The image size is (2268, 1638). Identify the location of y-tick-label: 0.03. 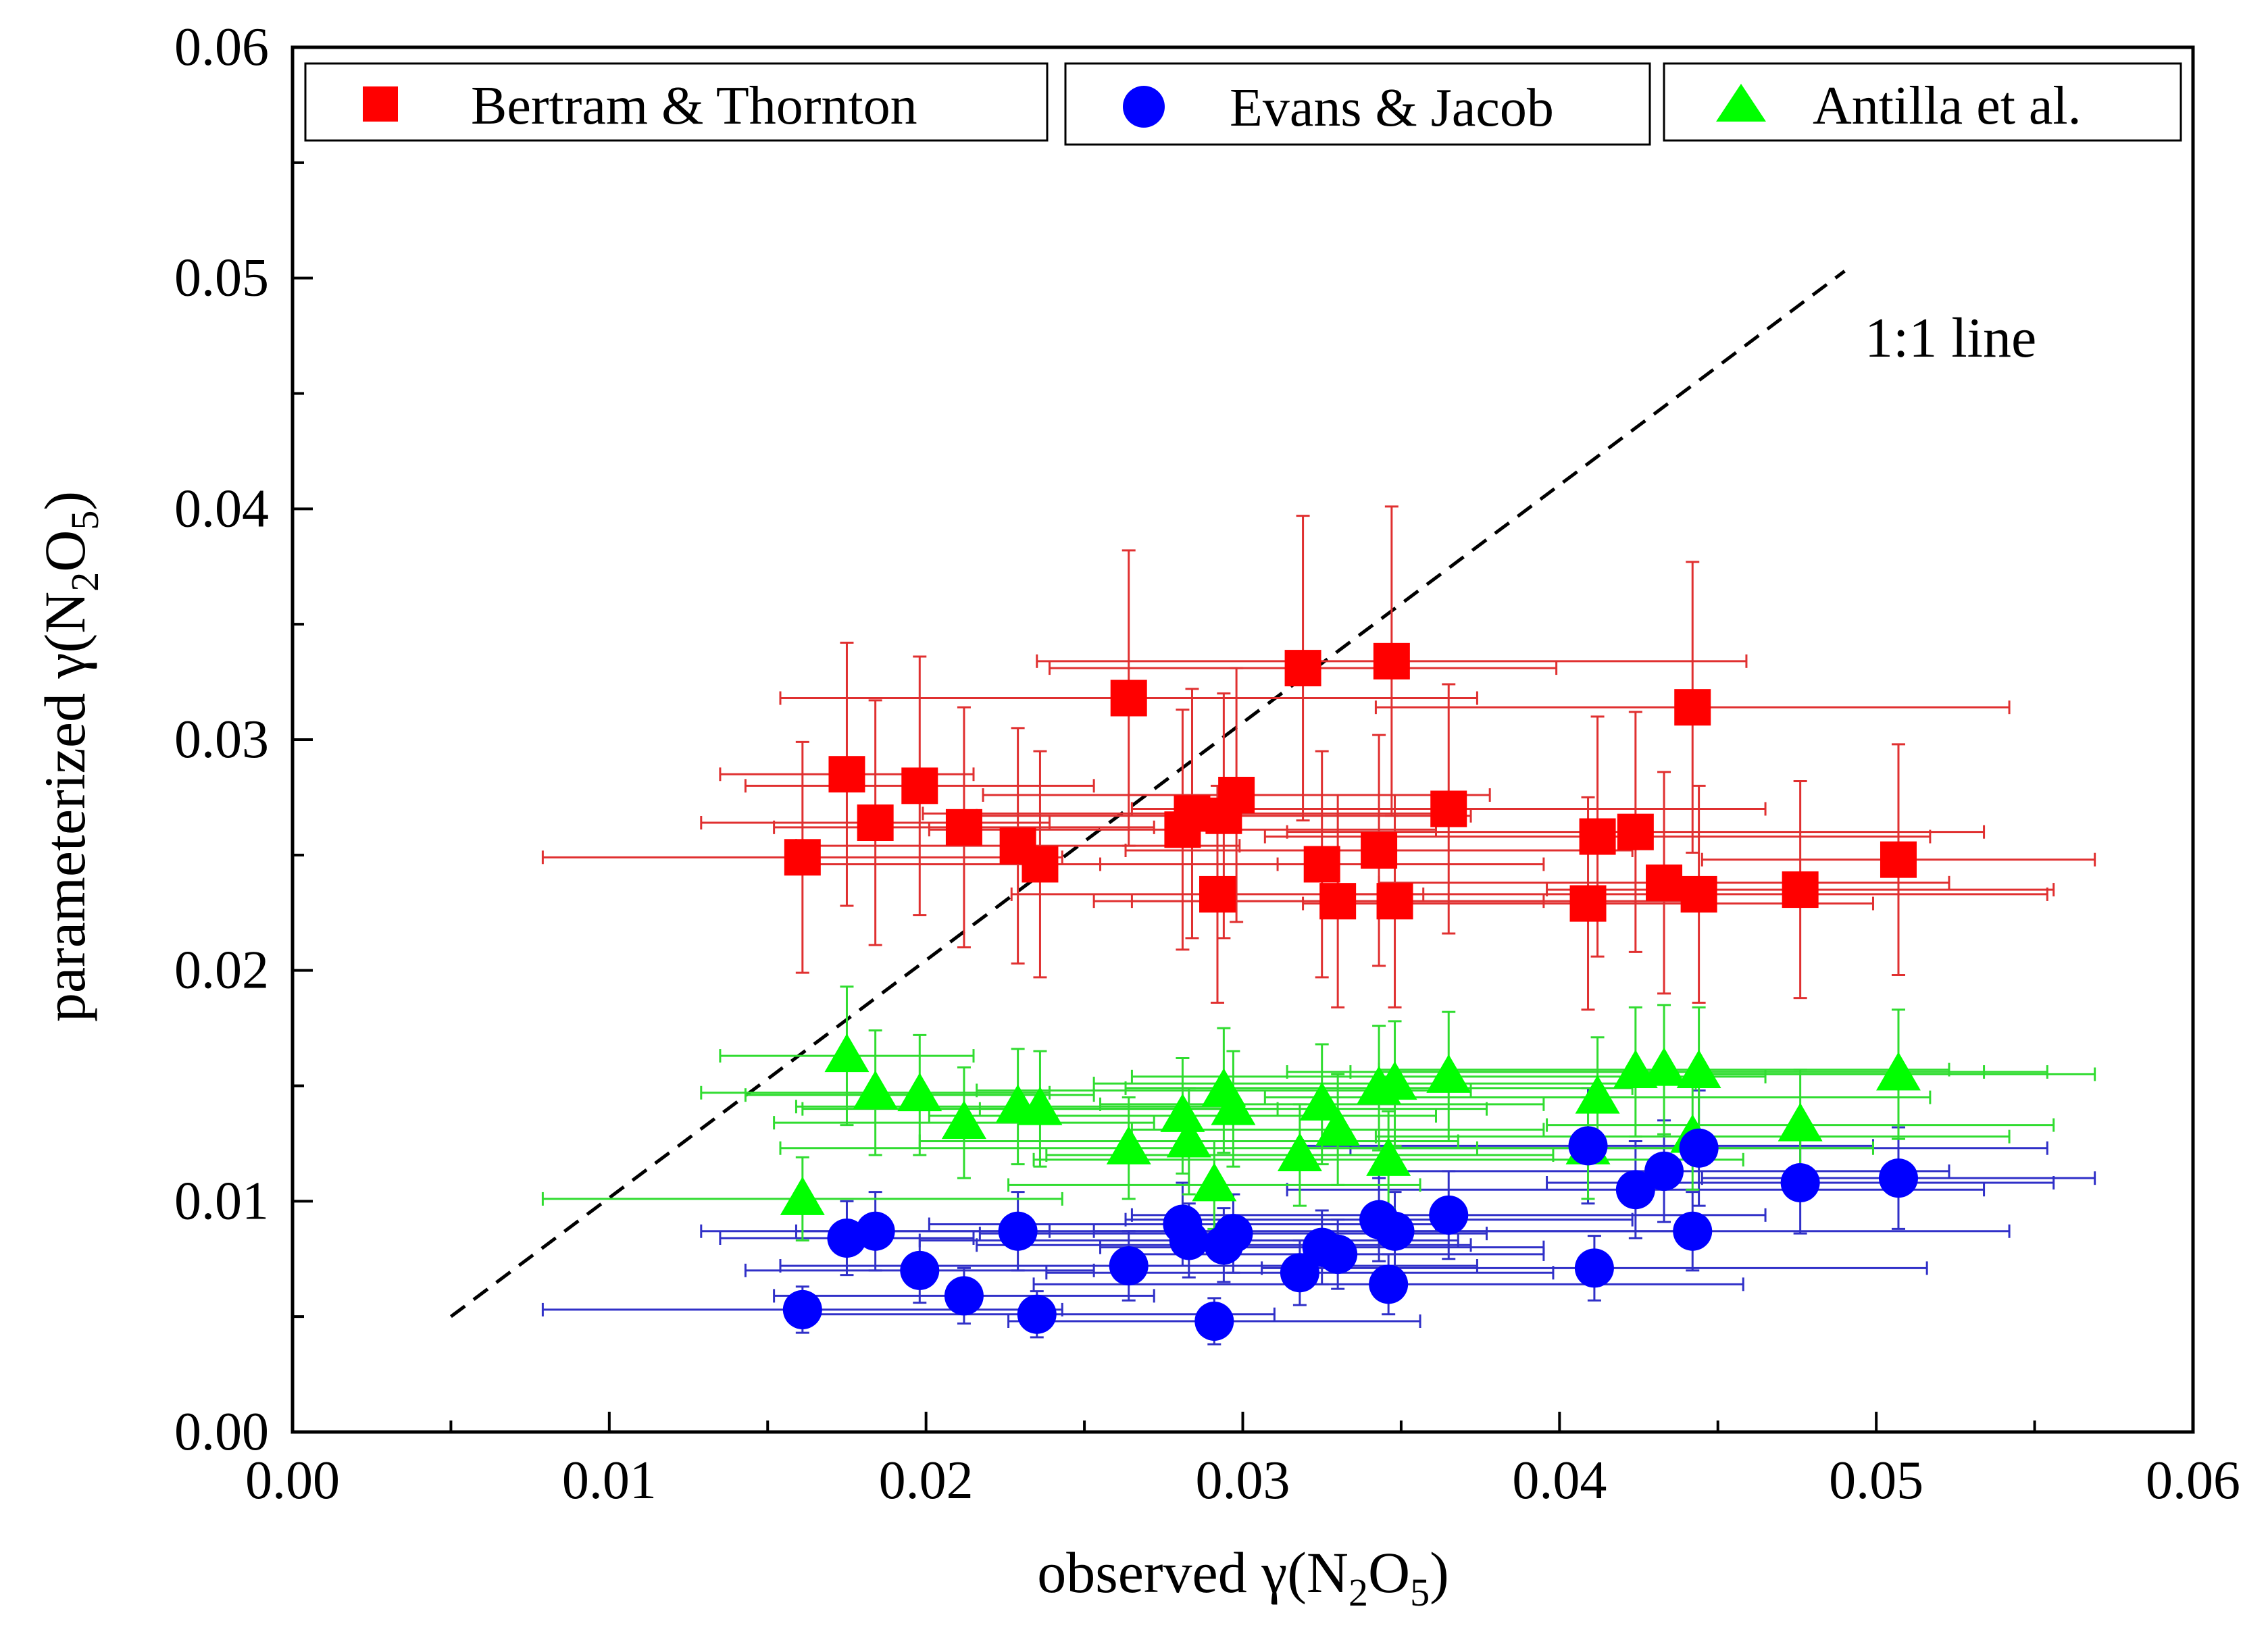
(221, 740).